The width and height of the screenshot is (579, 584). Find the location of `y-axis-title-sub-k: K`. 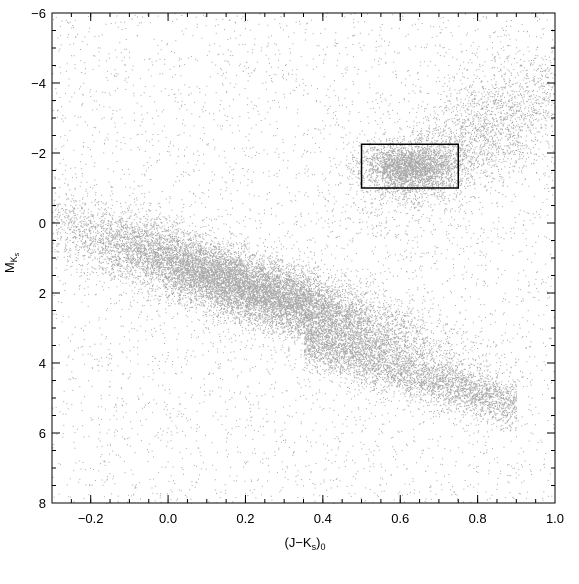

y-axis-title-sub-k: K is located at coordinates (14, 259).